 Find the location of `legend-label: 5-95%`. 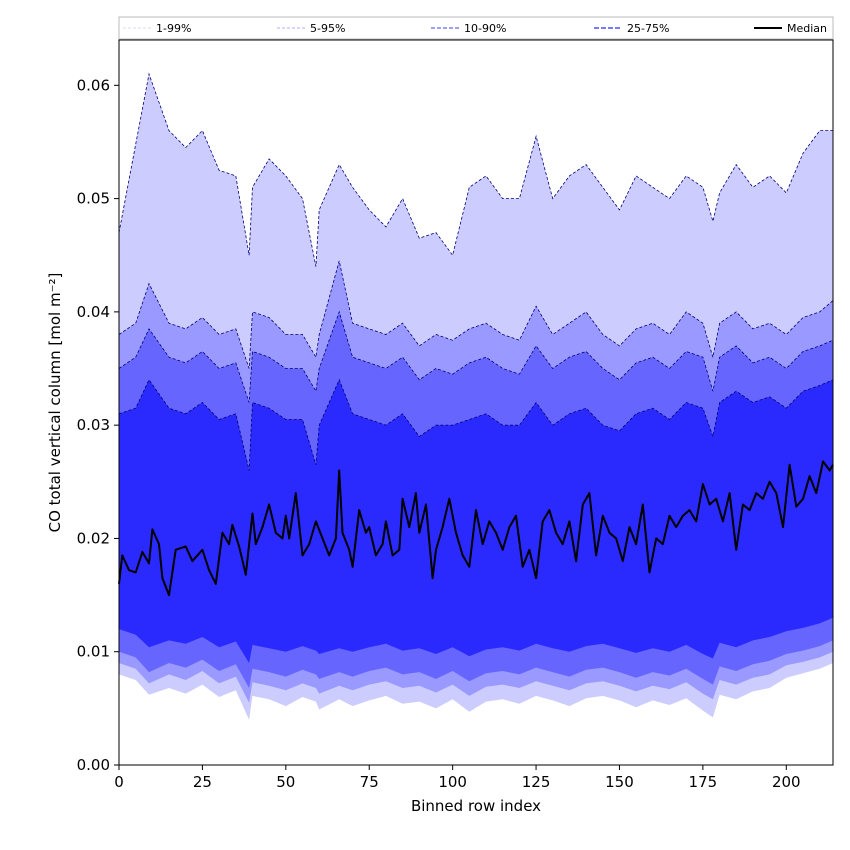

legend-label: 5-95% is located at coordinates (327, 28).